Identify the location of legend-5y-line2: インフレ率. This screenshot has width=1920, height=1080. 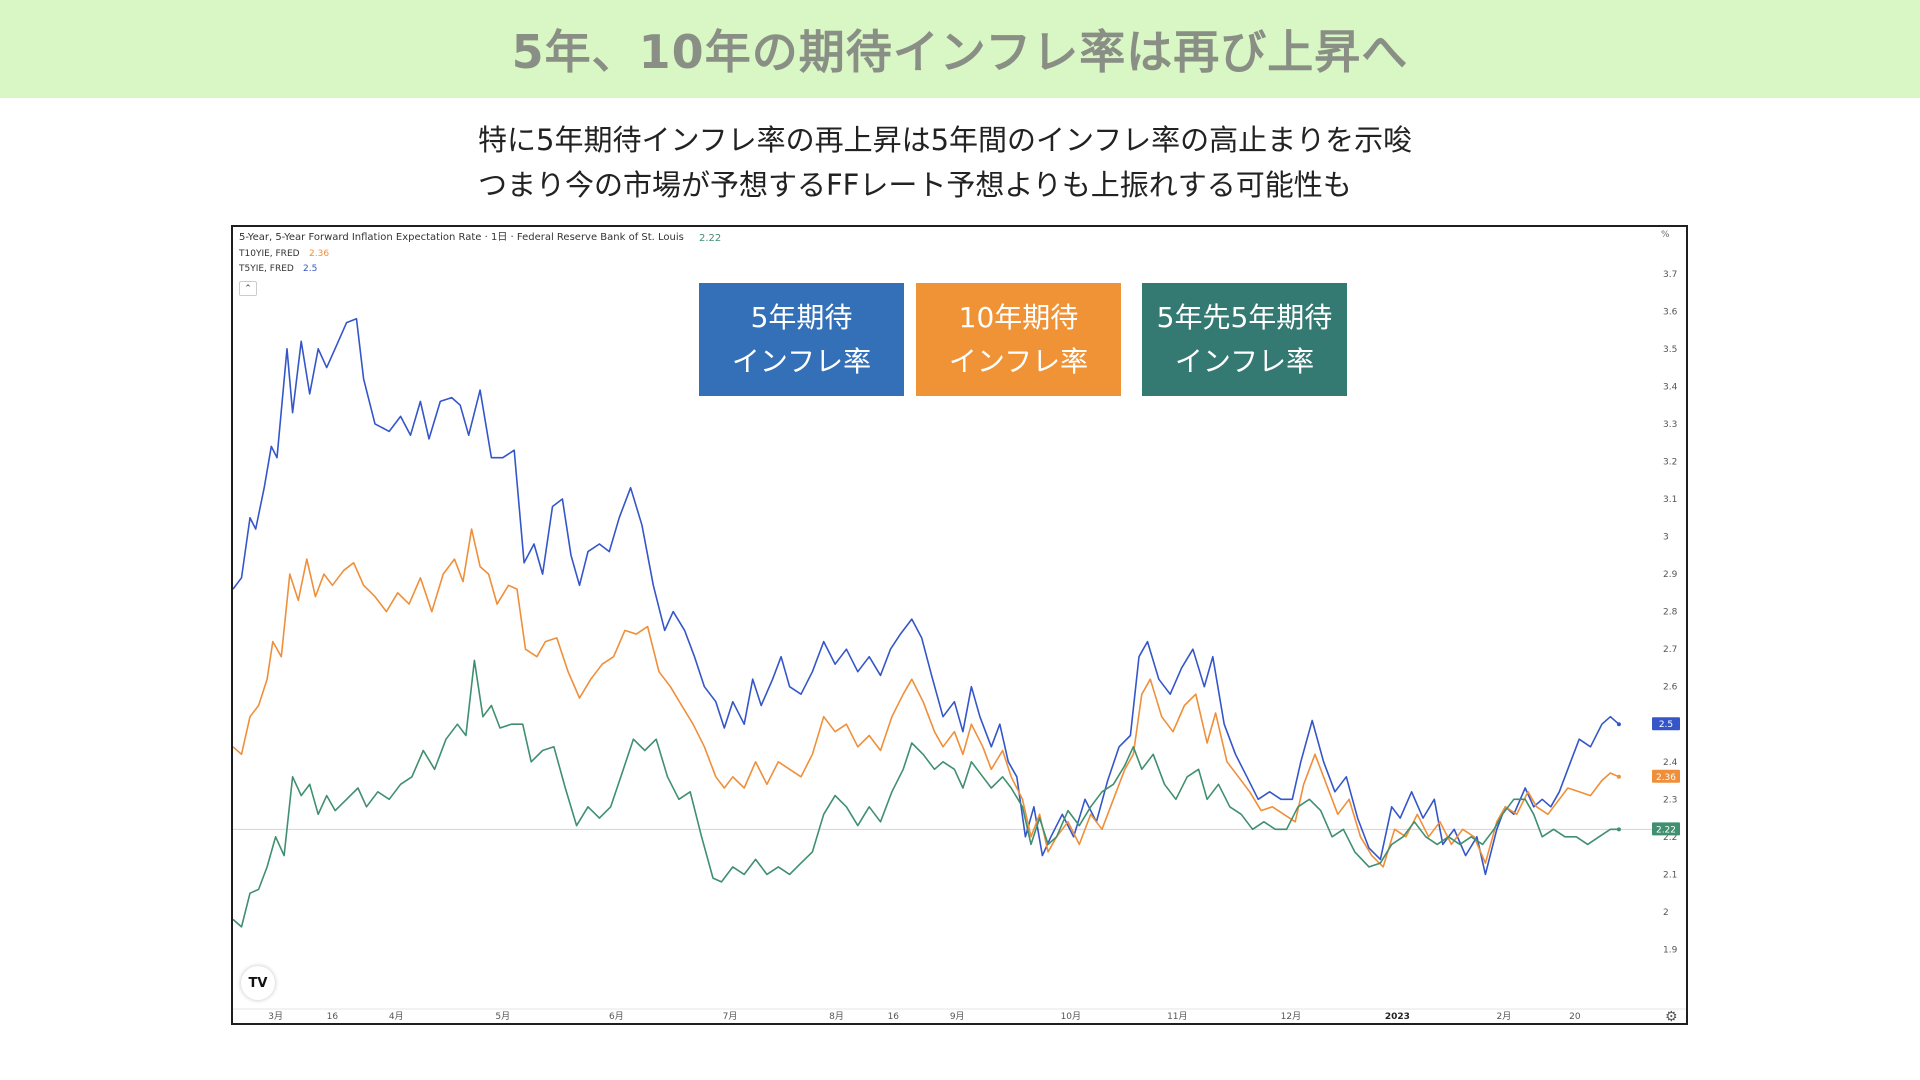
(801, 361).